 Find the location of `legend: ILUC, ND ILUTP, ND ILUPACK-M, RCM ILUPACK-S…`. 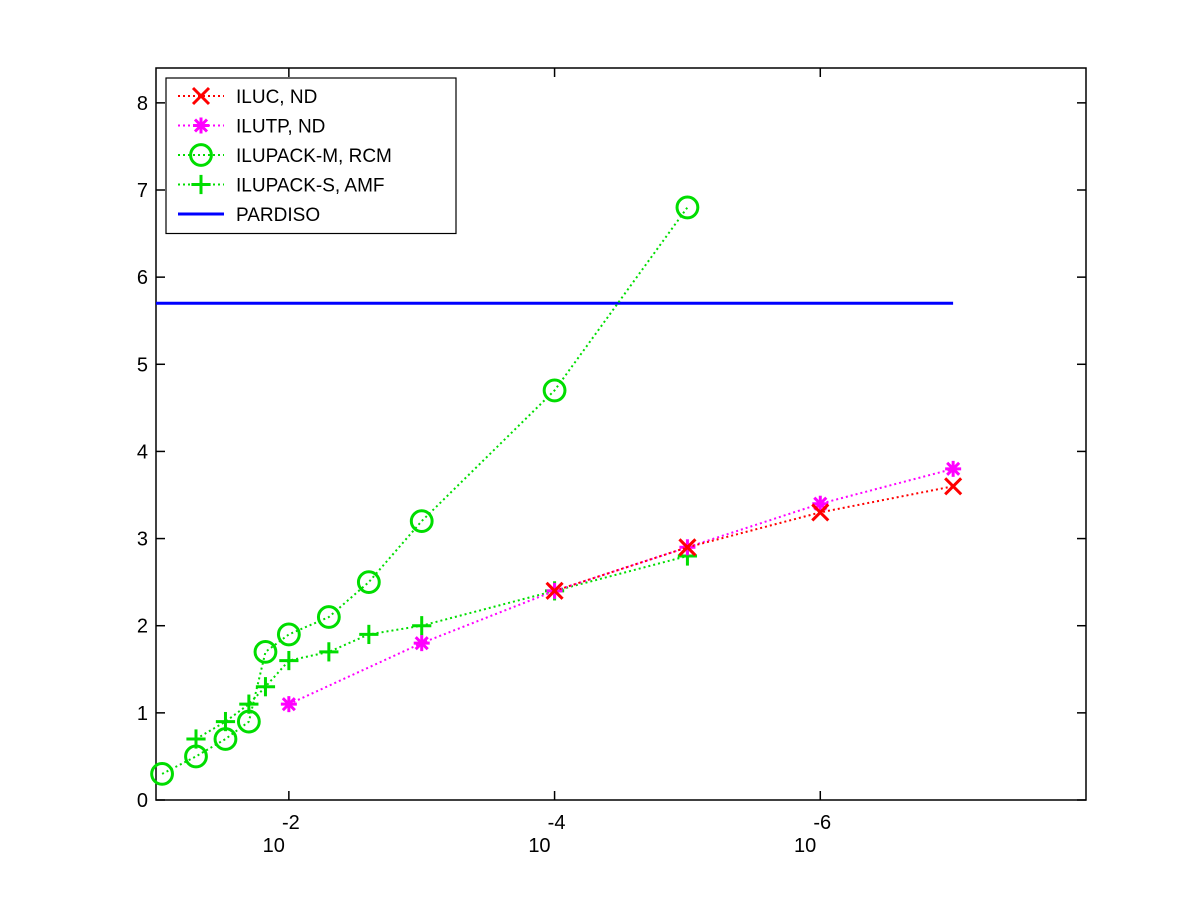

legend: ILUC, ND ILUTP, ND ILUPACK-M, RCM ILUPACK-S… is located at coordinates (311, 156).